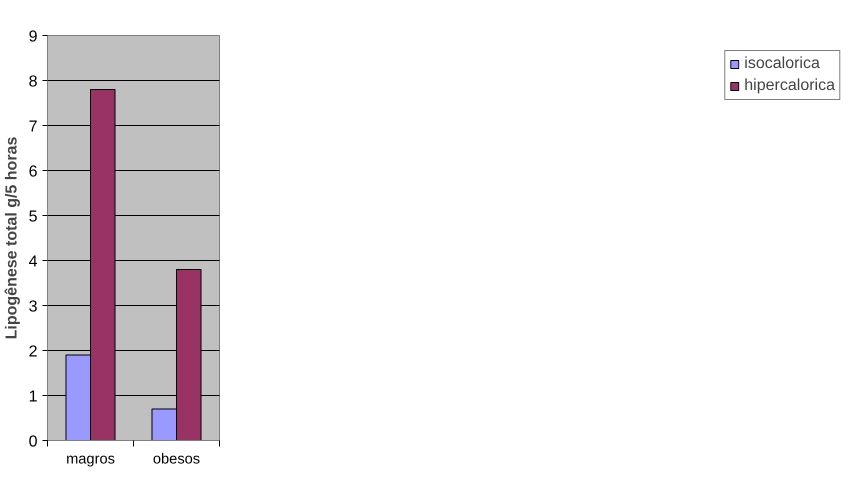  What do you see at coordinates (33, 262) in the screenshot?
I see `y-tick-label: 4` at bounding box center [33, 262].